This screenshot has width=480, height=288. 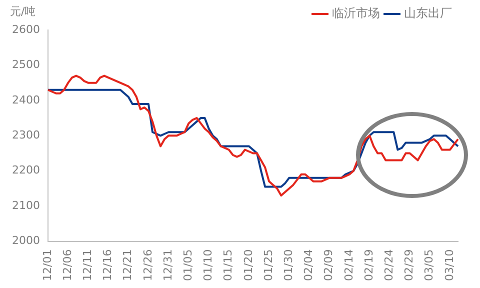 I want to click on y-tick-label: 2400, so click(x=26, y=99).